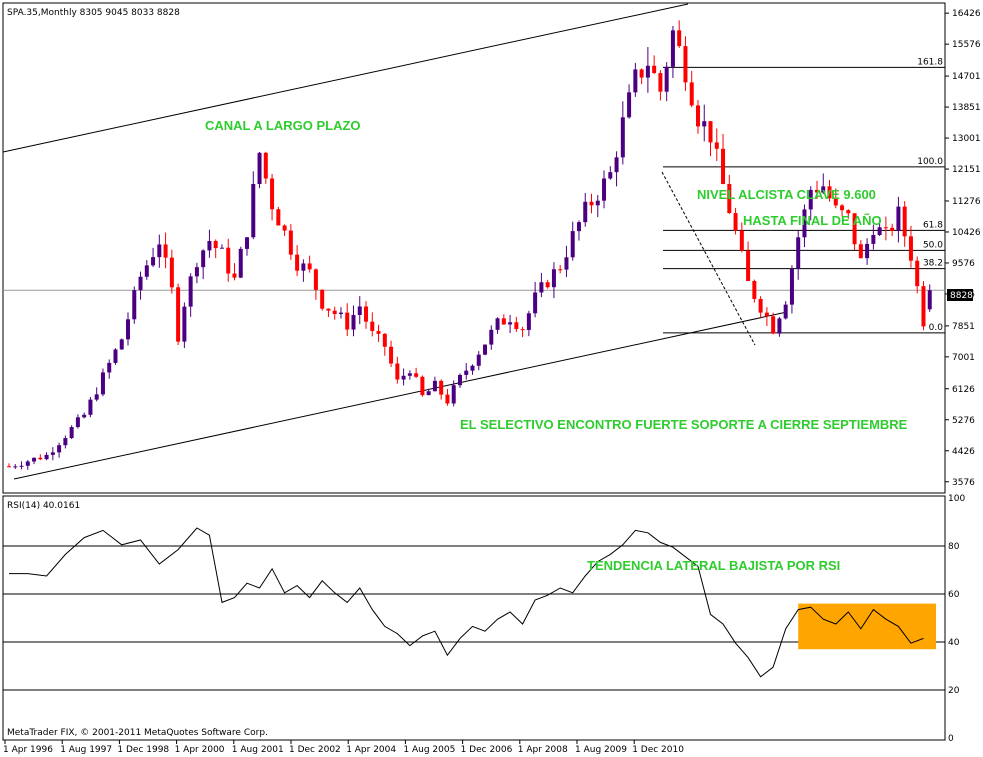 This screenshot has width=983, height=757. I want to click on annotation-tendencia: TENDENCIA LATERAL BAJISTA POR RSI, so click(713, 565).